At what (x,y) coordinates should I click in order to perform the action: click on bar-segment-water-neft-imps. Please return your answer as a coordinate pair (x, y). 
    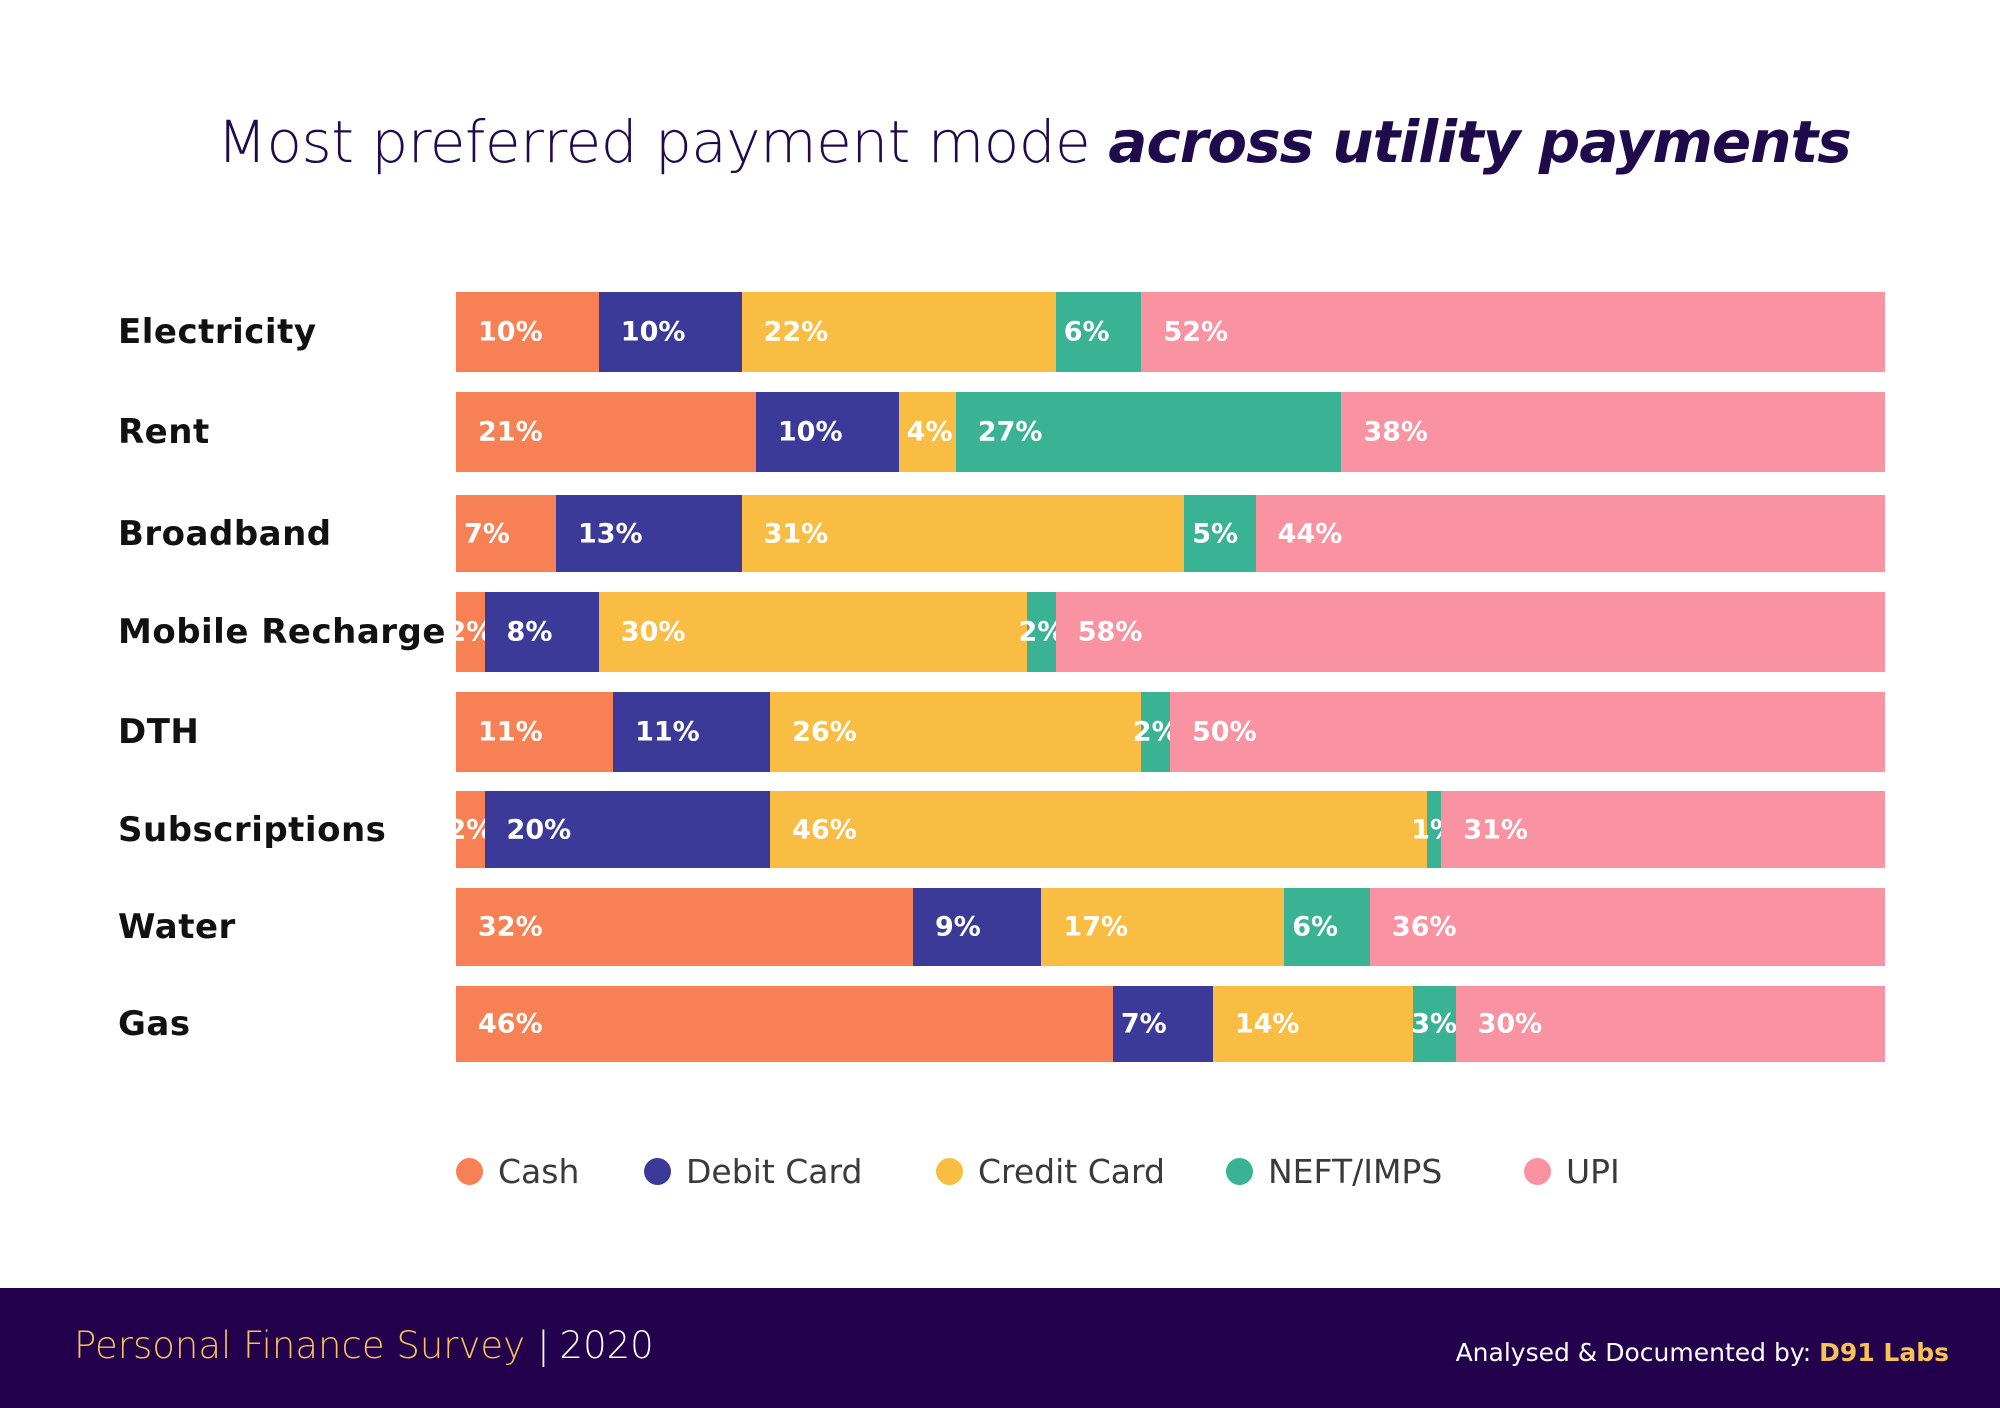
    Looking at the image, I should click on (1327, 927).